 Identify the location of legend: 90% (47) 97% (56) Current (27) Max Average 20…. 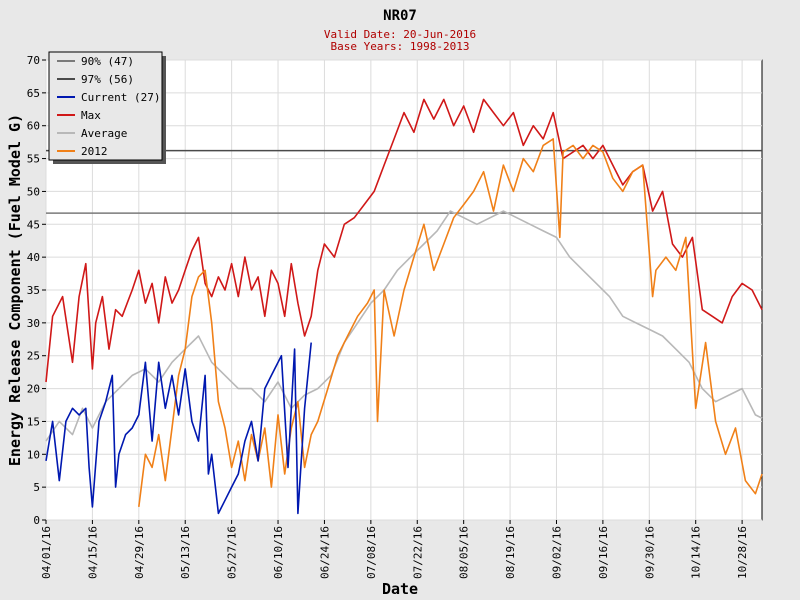
(107, 107).